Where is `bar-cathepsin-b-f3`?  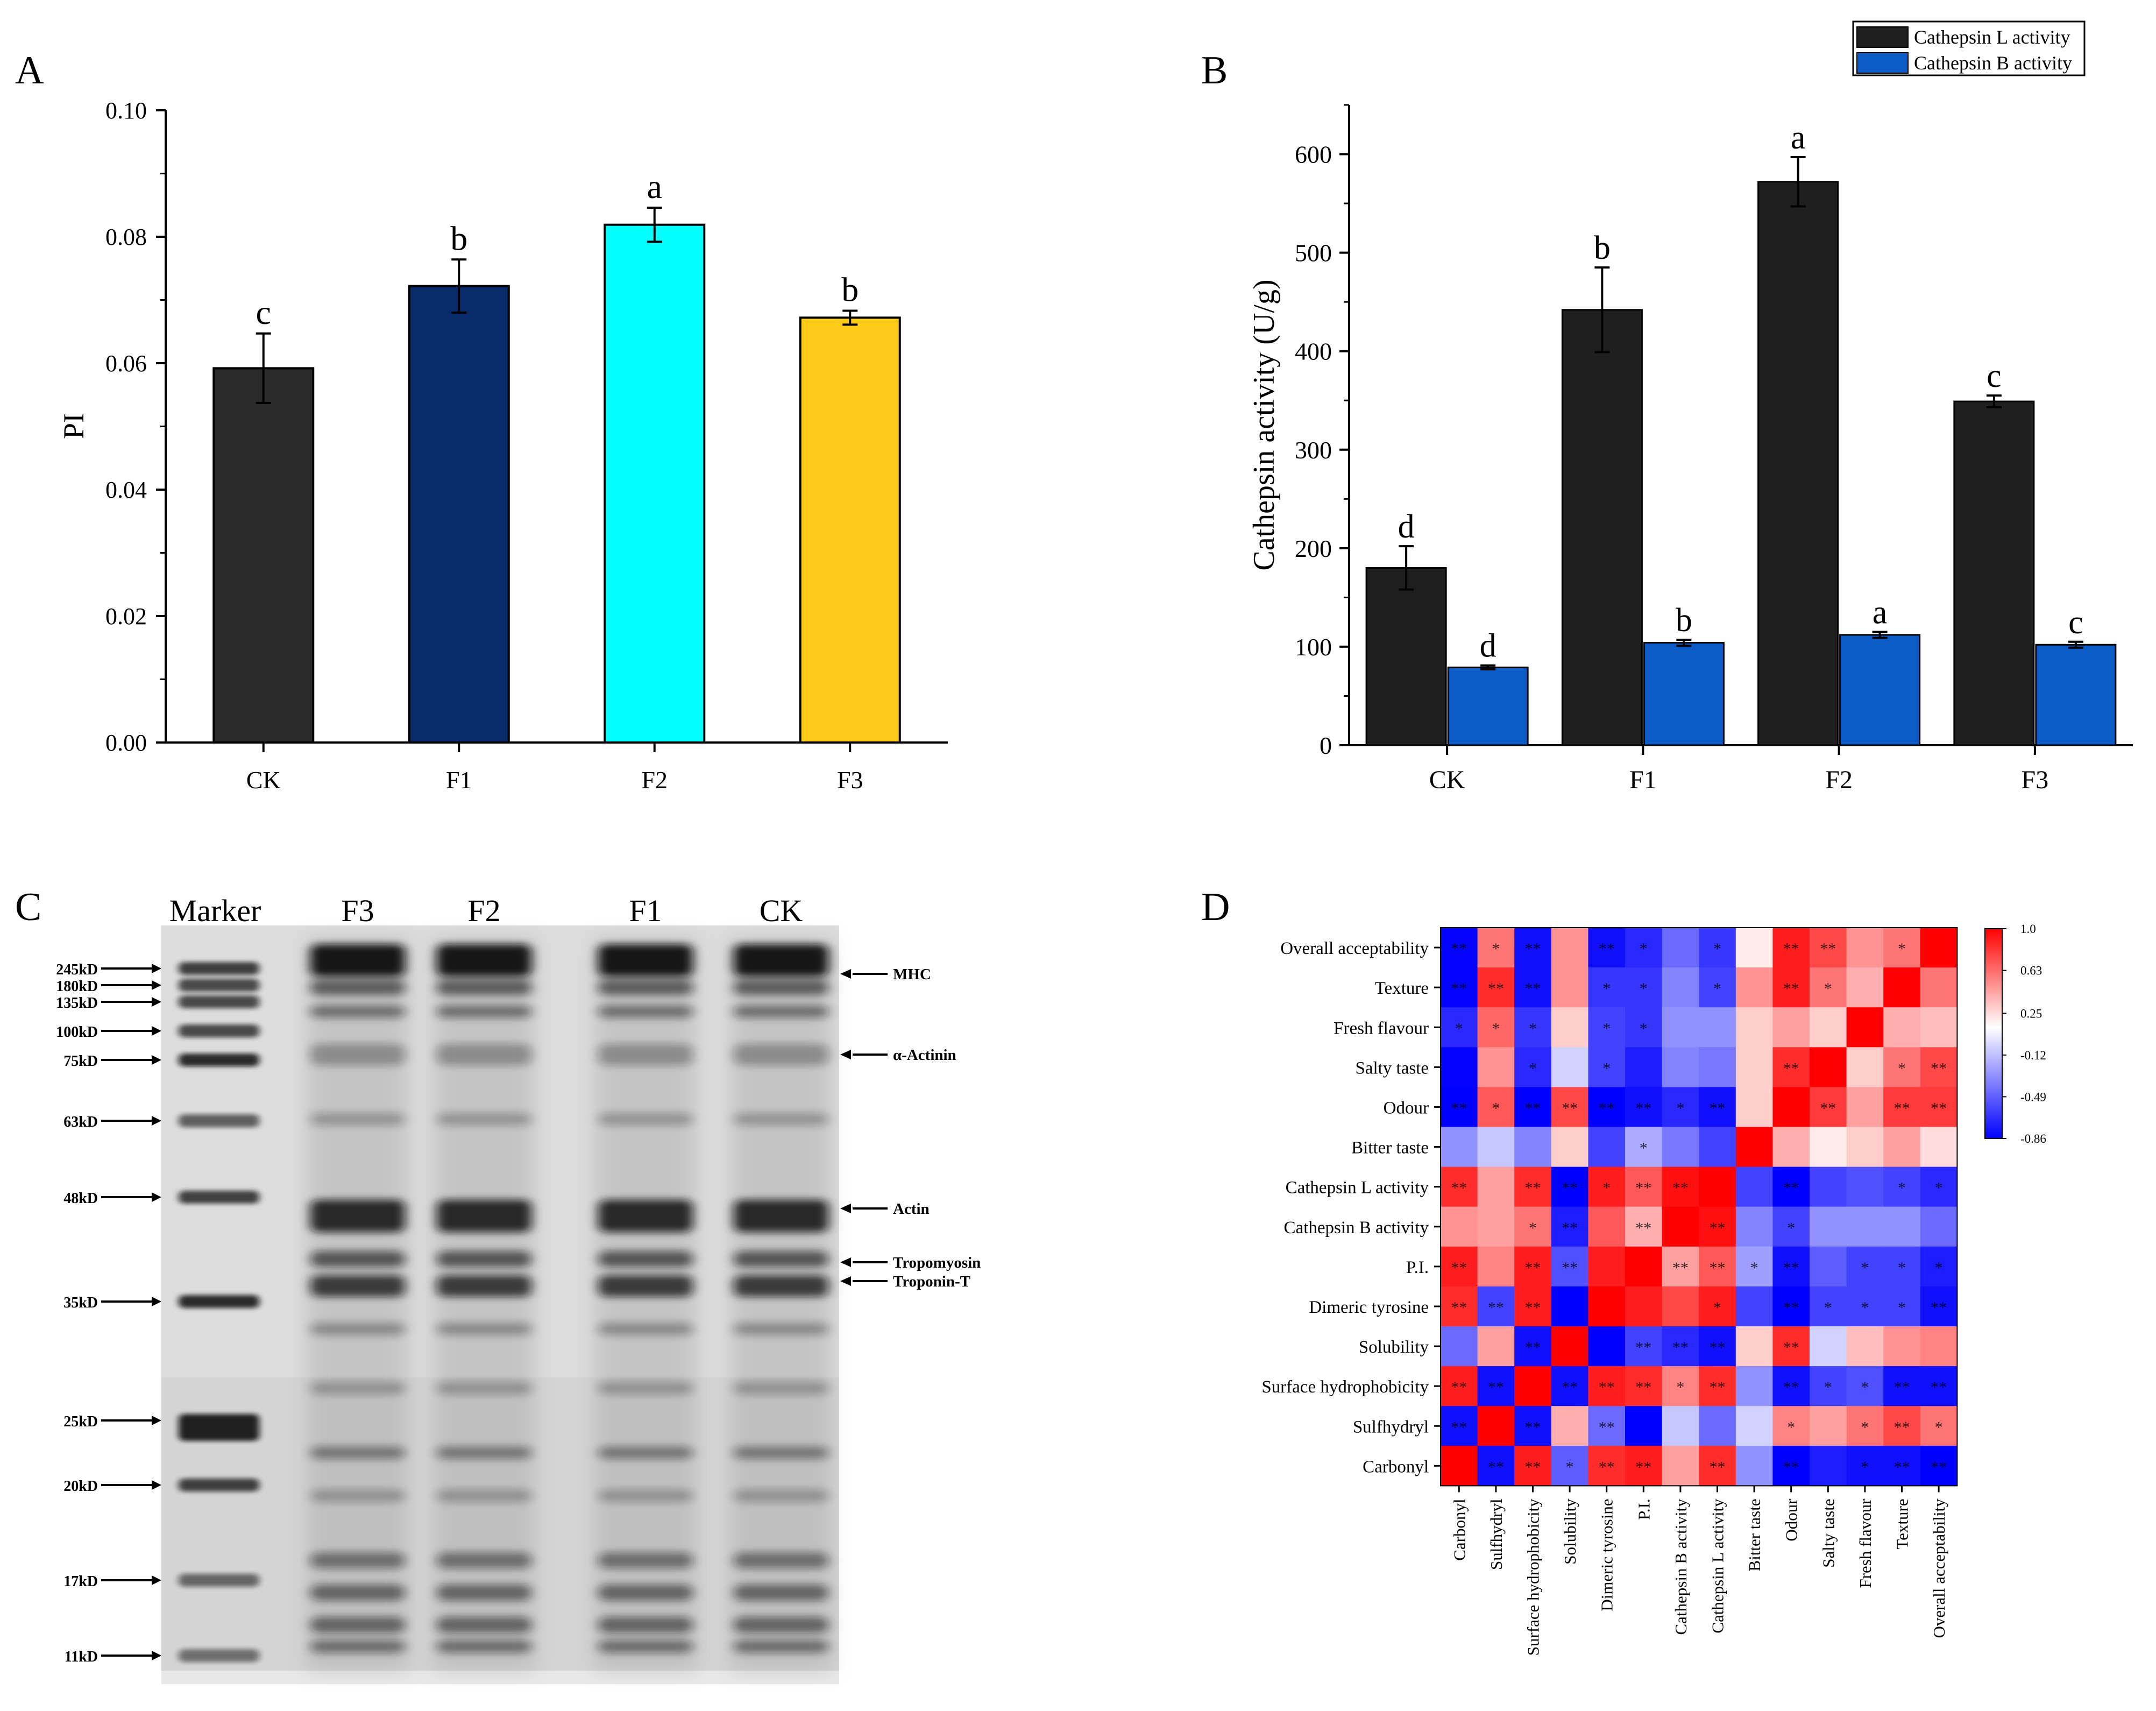 bar-cathepsin-b-f3 is located at coordinates (2076, 695).